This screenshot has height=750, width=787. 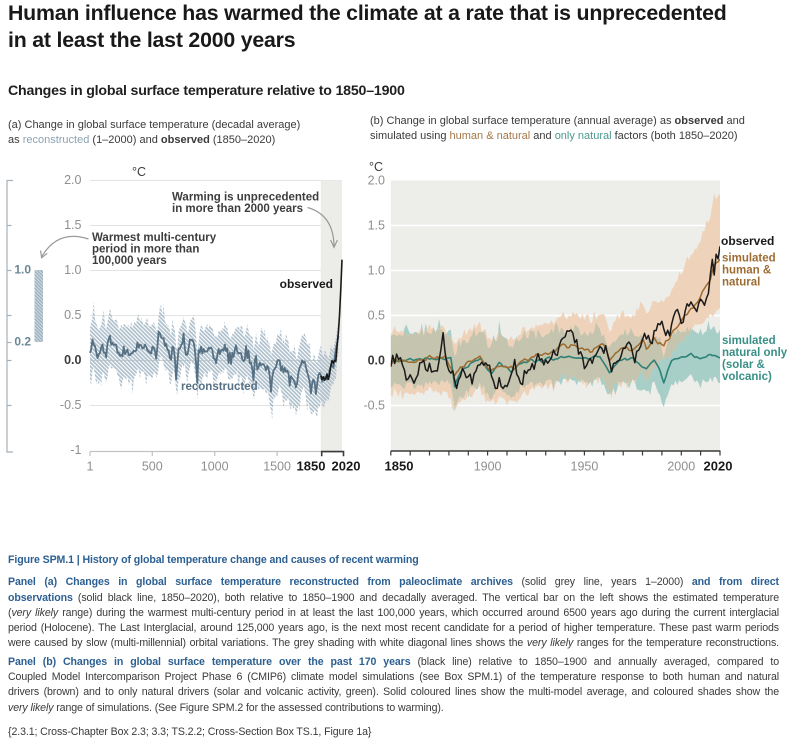 What do you see at coordinates (129, 261) in the screenshot?
I see `svg-text: 100,000 years` at bounding box center [129, 261].